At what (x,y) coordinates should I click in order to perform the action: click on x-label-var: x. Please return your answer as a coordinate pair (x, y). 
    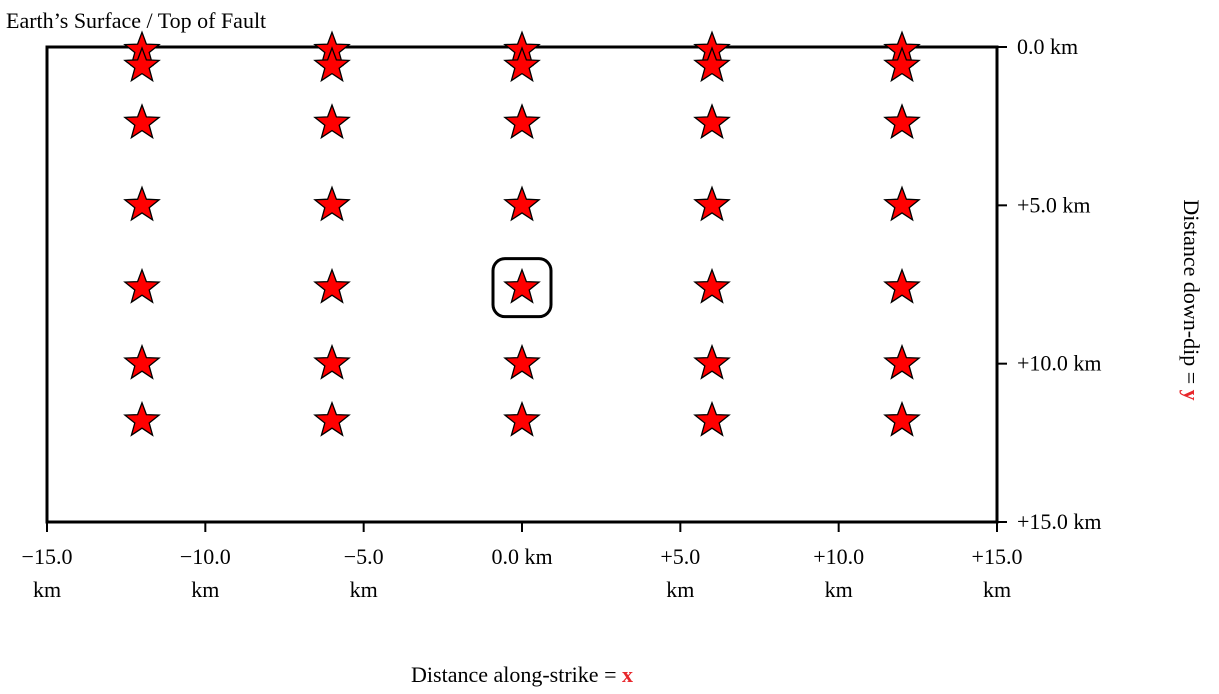
    Looking at the image, I should click on (627, 674).